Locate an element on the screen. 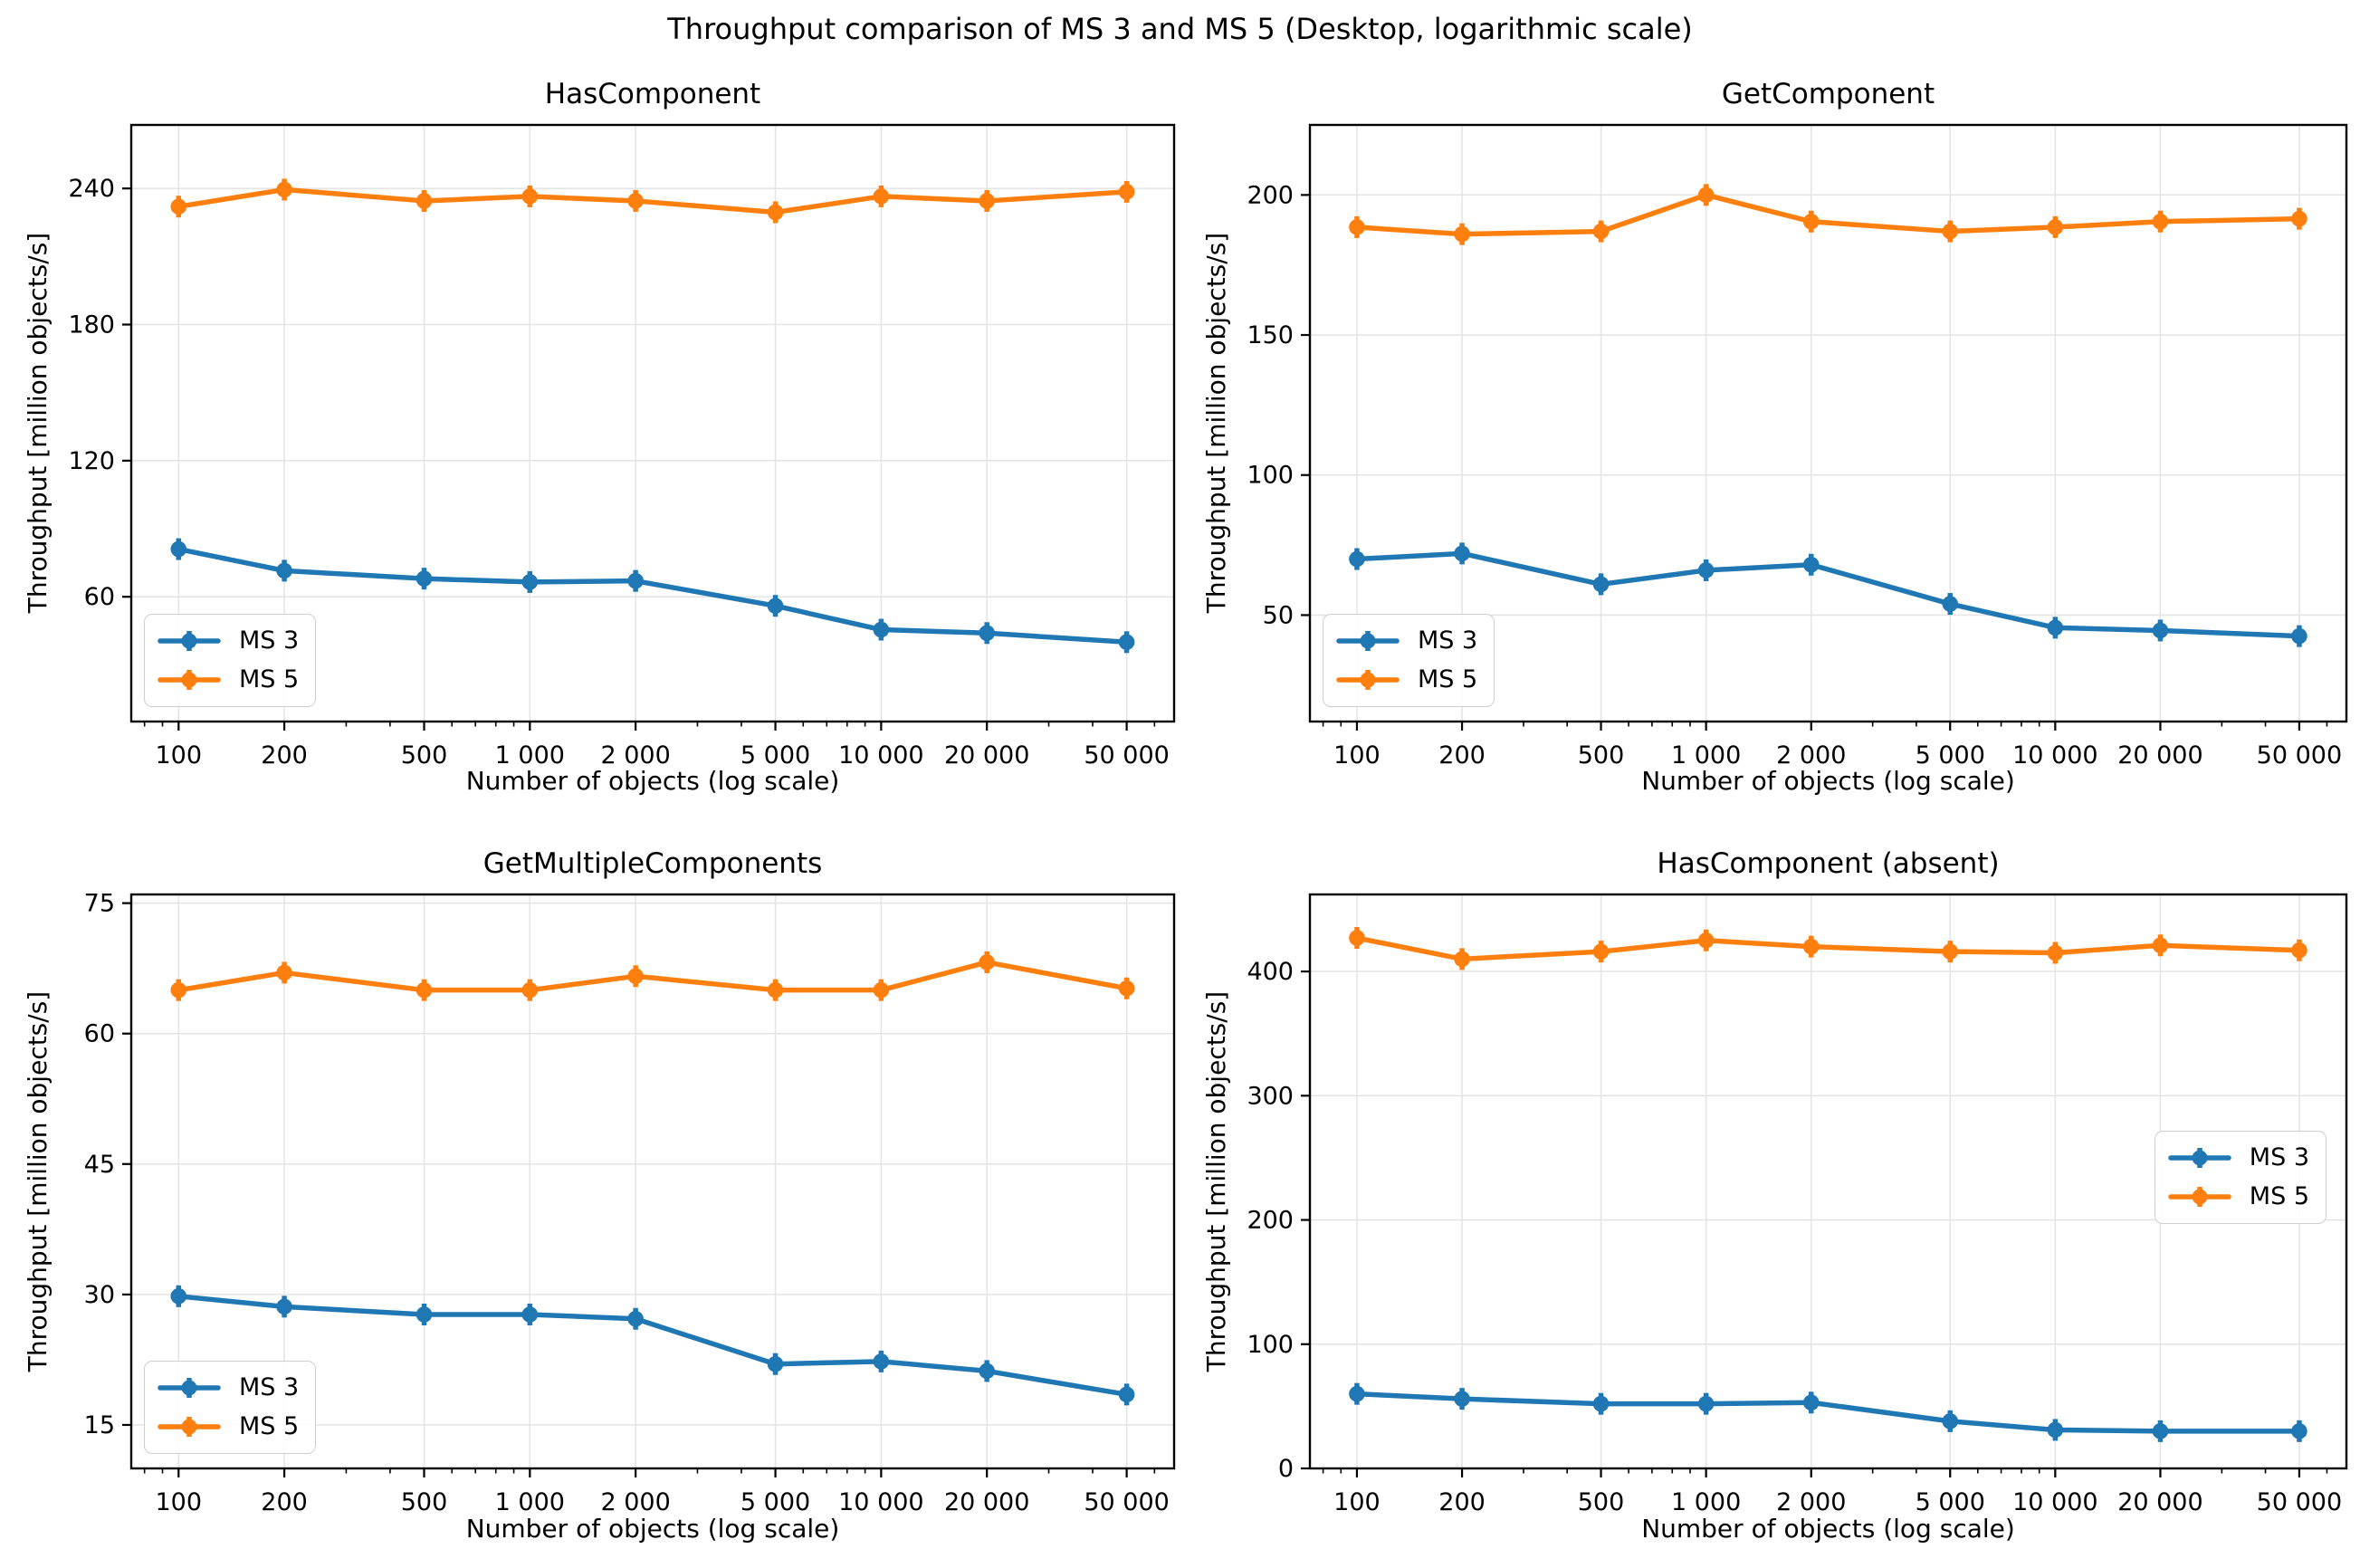 The height and width of the screenshot is (1568, 2360). svg-text: 180 is located at coordinates (92, 325).